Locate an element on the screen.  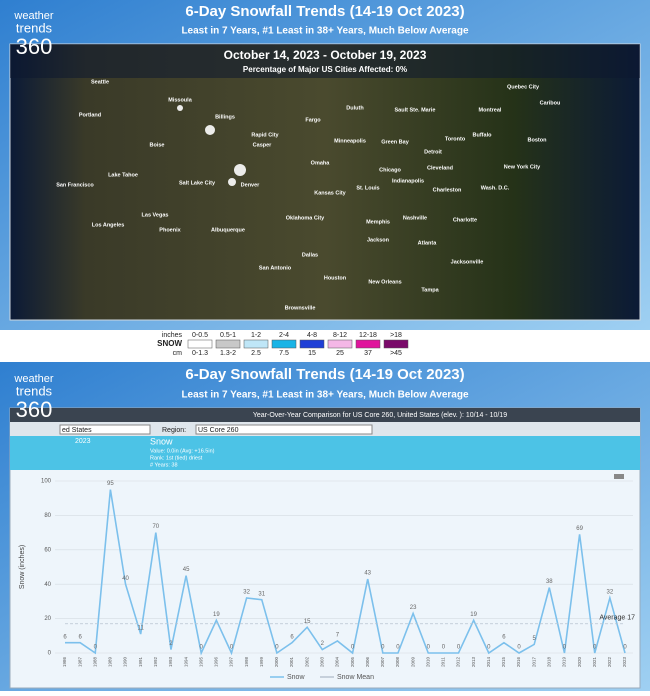
x-tick-label: 1988 is located at coordinates (94, 661).